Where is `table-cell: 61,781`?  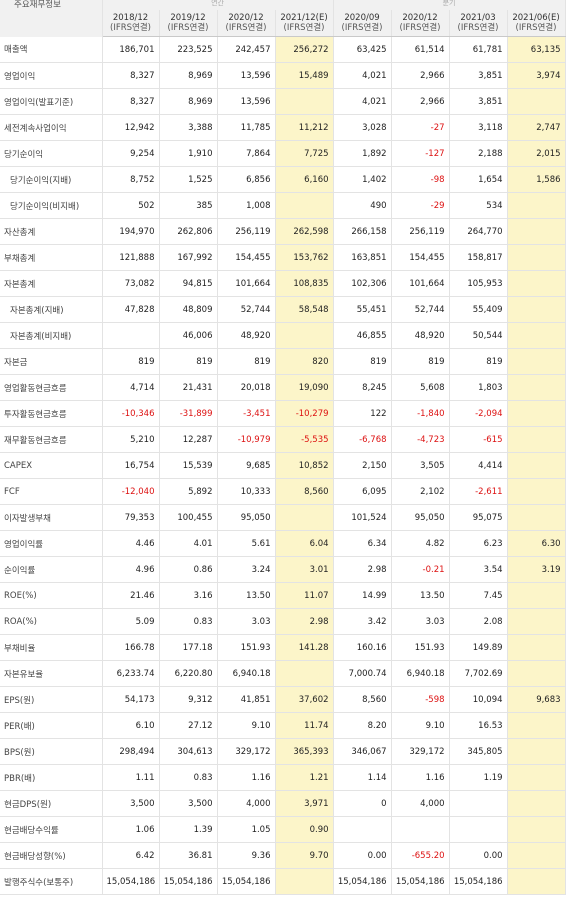 table-cell: 61,781 is located at coordinates (478, 49).